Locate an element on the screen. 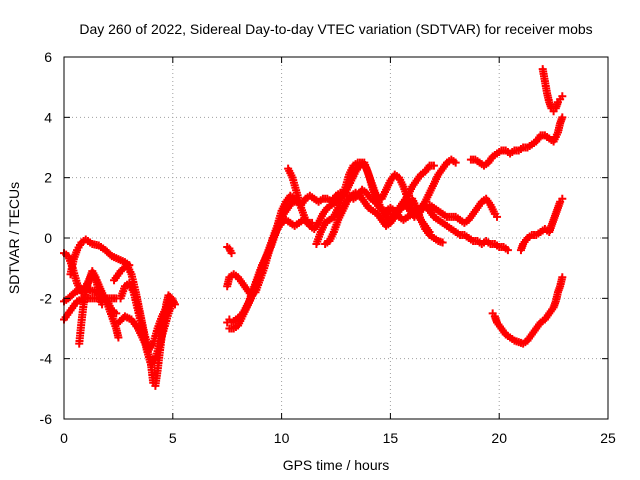 The width and height of the screenshot is (640, 480). x-tick-label: 0 is located at coordinates (64, 438).